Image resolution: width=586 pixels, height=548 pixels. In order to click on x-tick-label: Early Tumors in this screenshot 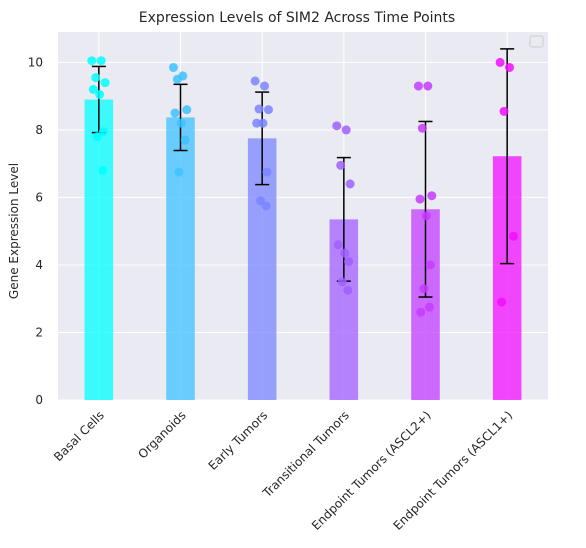, I will do `click(238, 440)`.